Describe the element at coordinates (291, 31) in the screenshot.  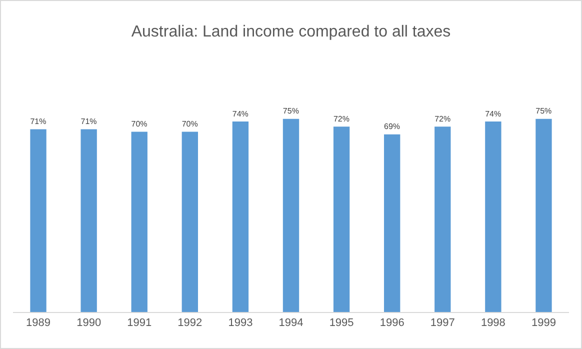
I see `chart-title: Australia: Land income compared to all taxes` at that location.